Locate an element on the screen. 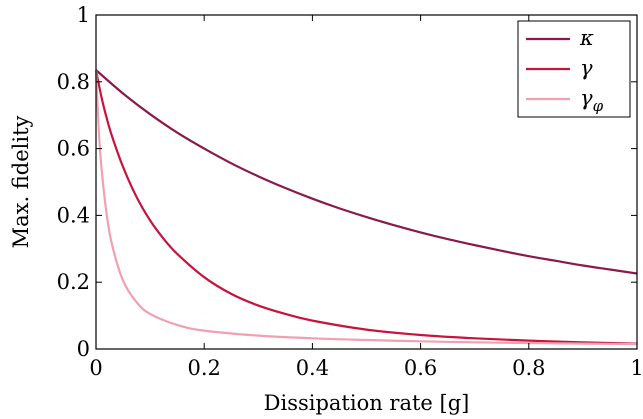 The width and height of the screenshot is (643, 419). y-tick-label: 0.2 is located at coordinates (73, 282).